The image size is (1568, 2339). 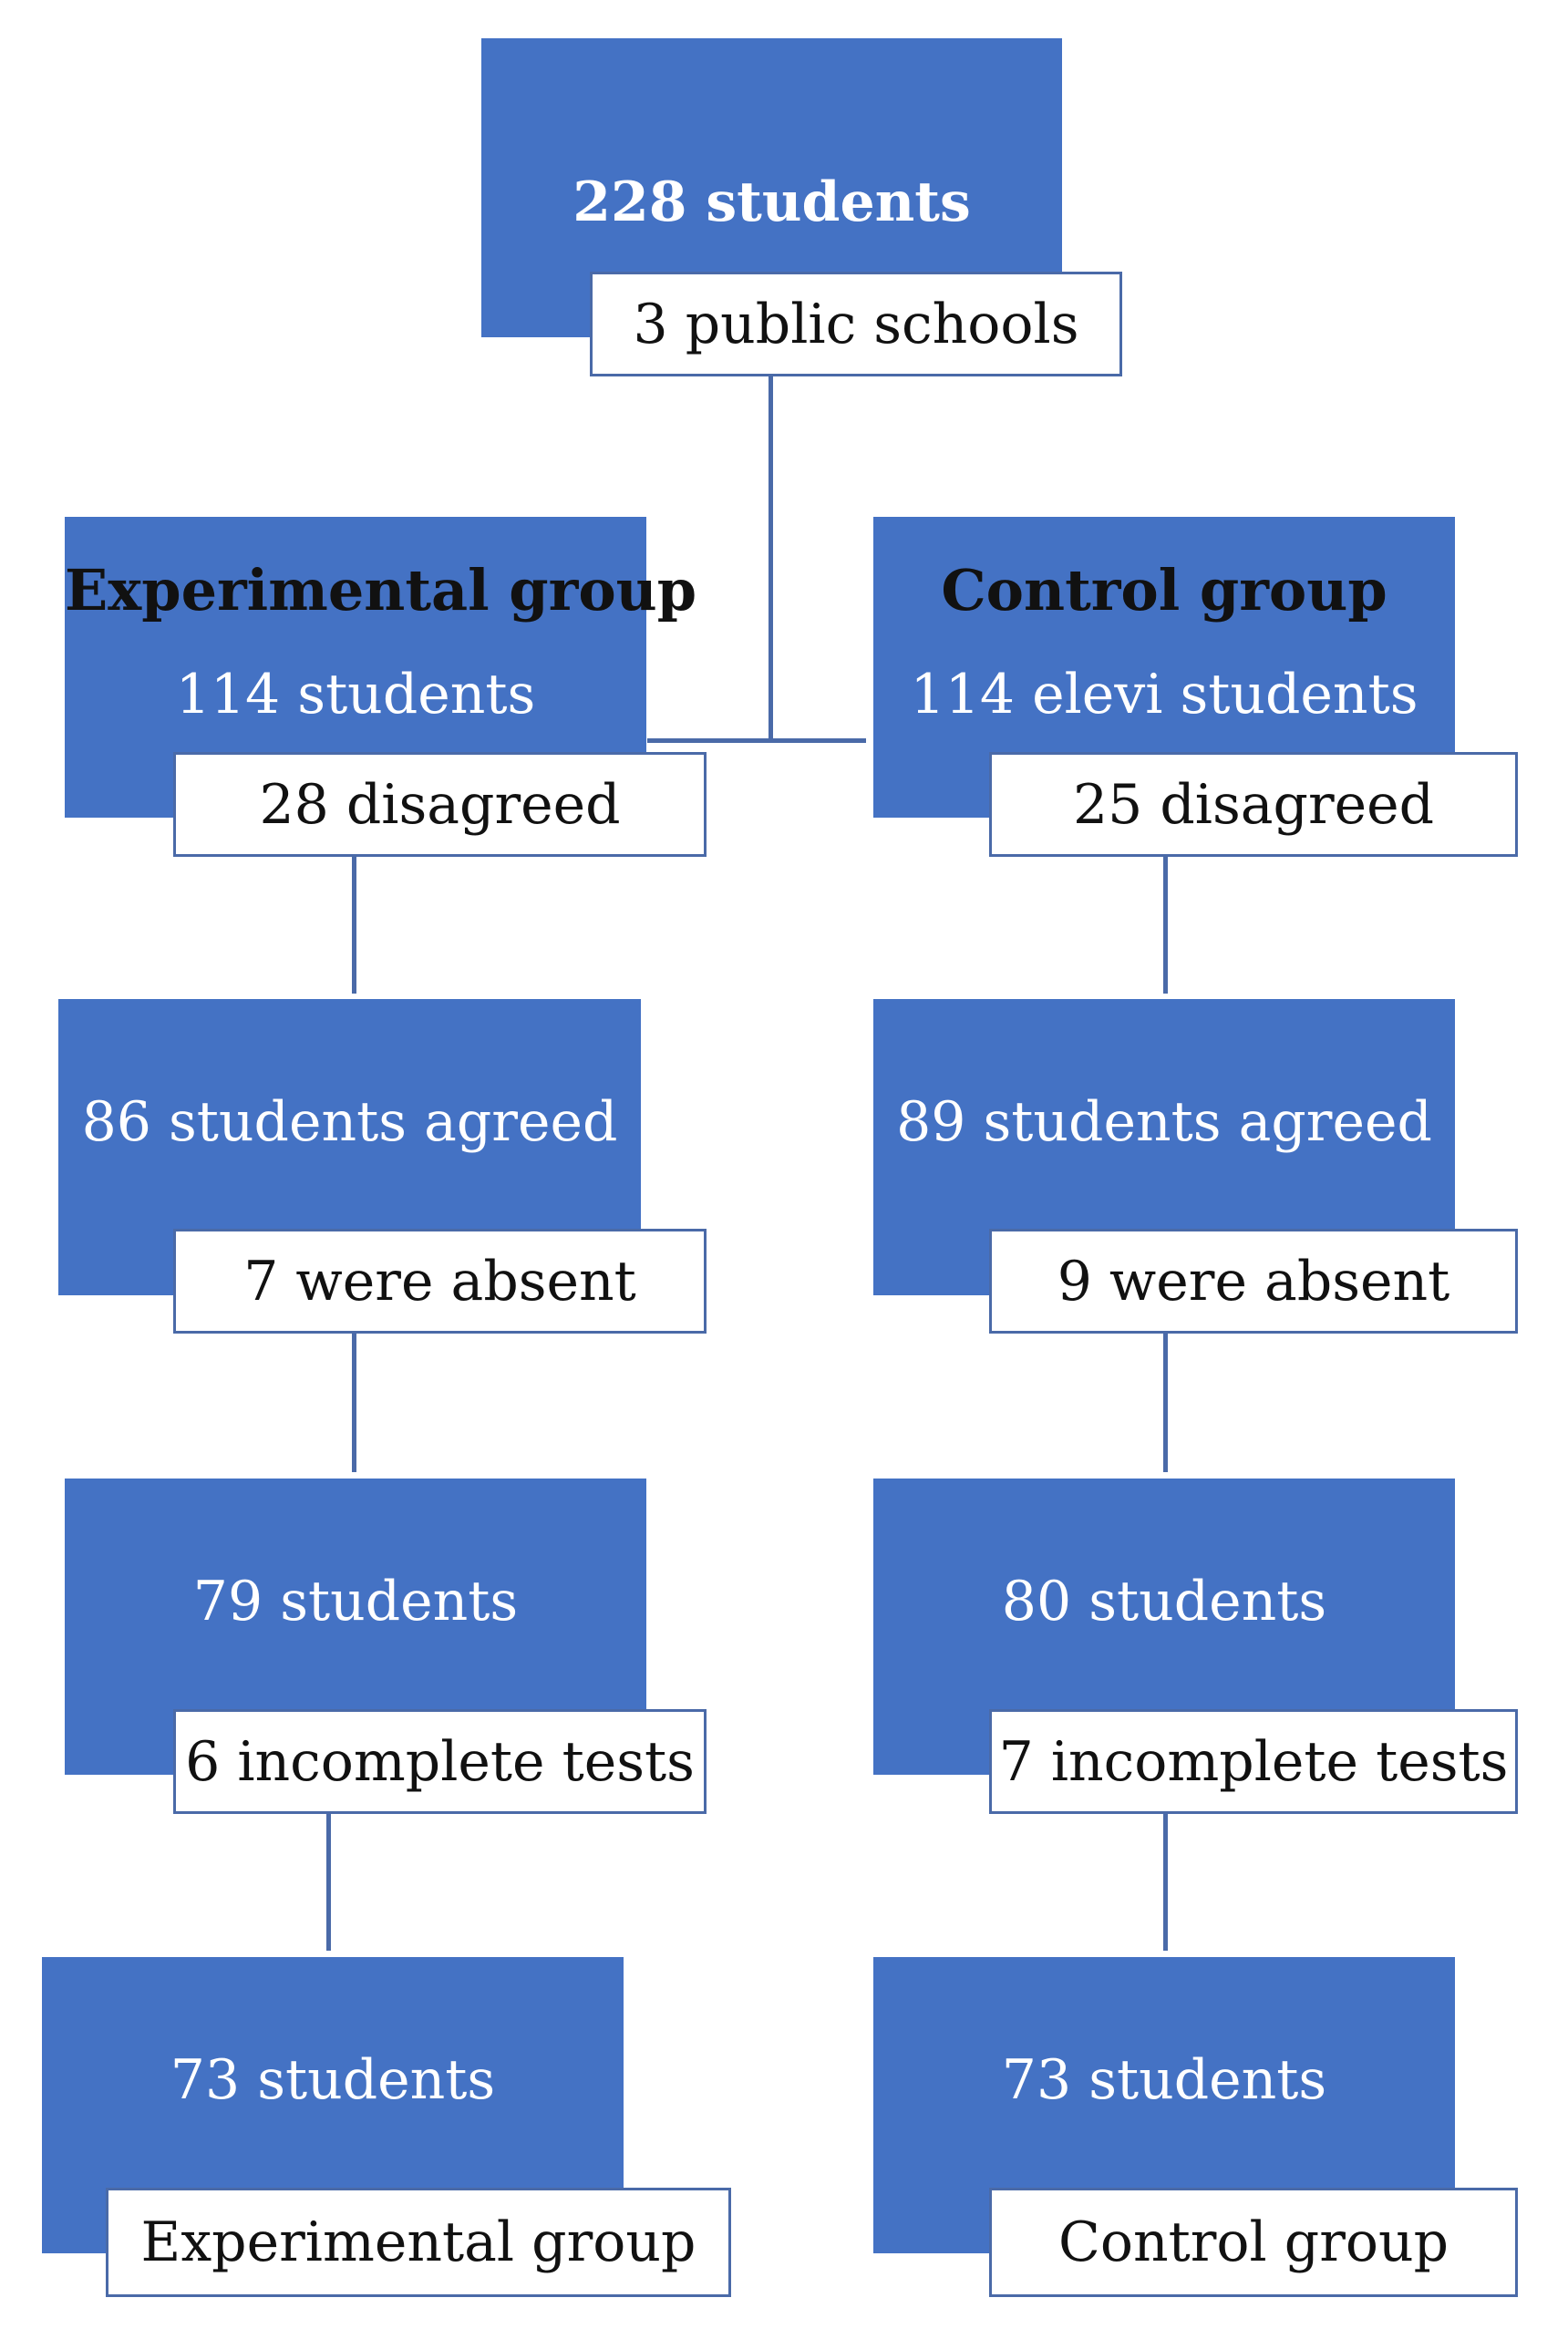 I want to click on experimental-final-text: 73 students, so click(x=333, y=2080).